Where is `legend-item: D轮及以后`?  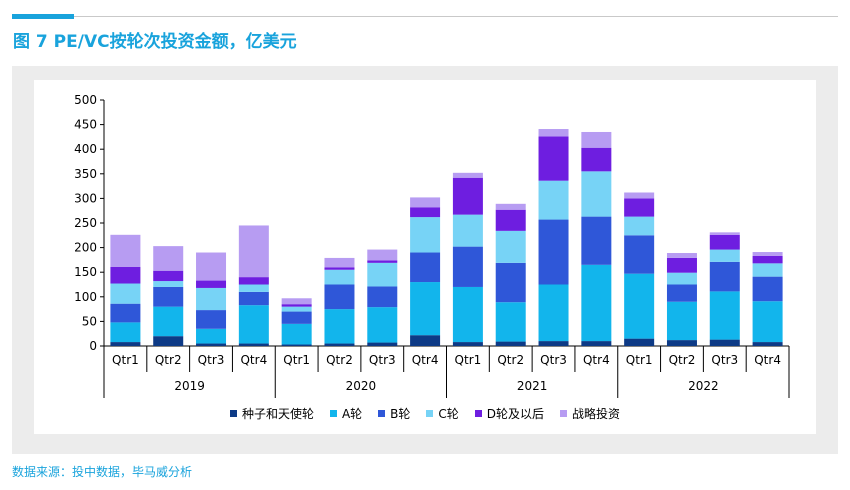 legend-item: D轮及以后 is located at coordinates (509, 413).